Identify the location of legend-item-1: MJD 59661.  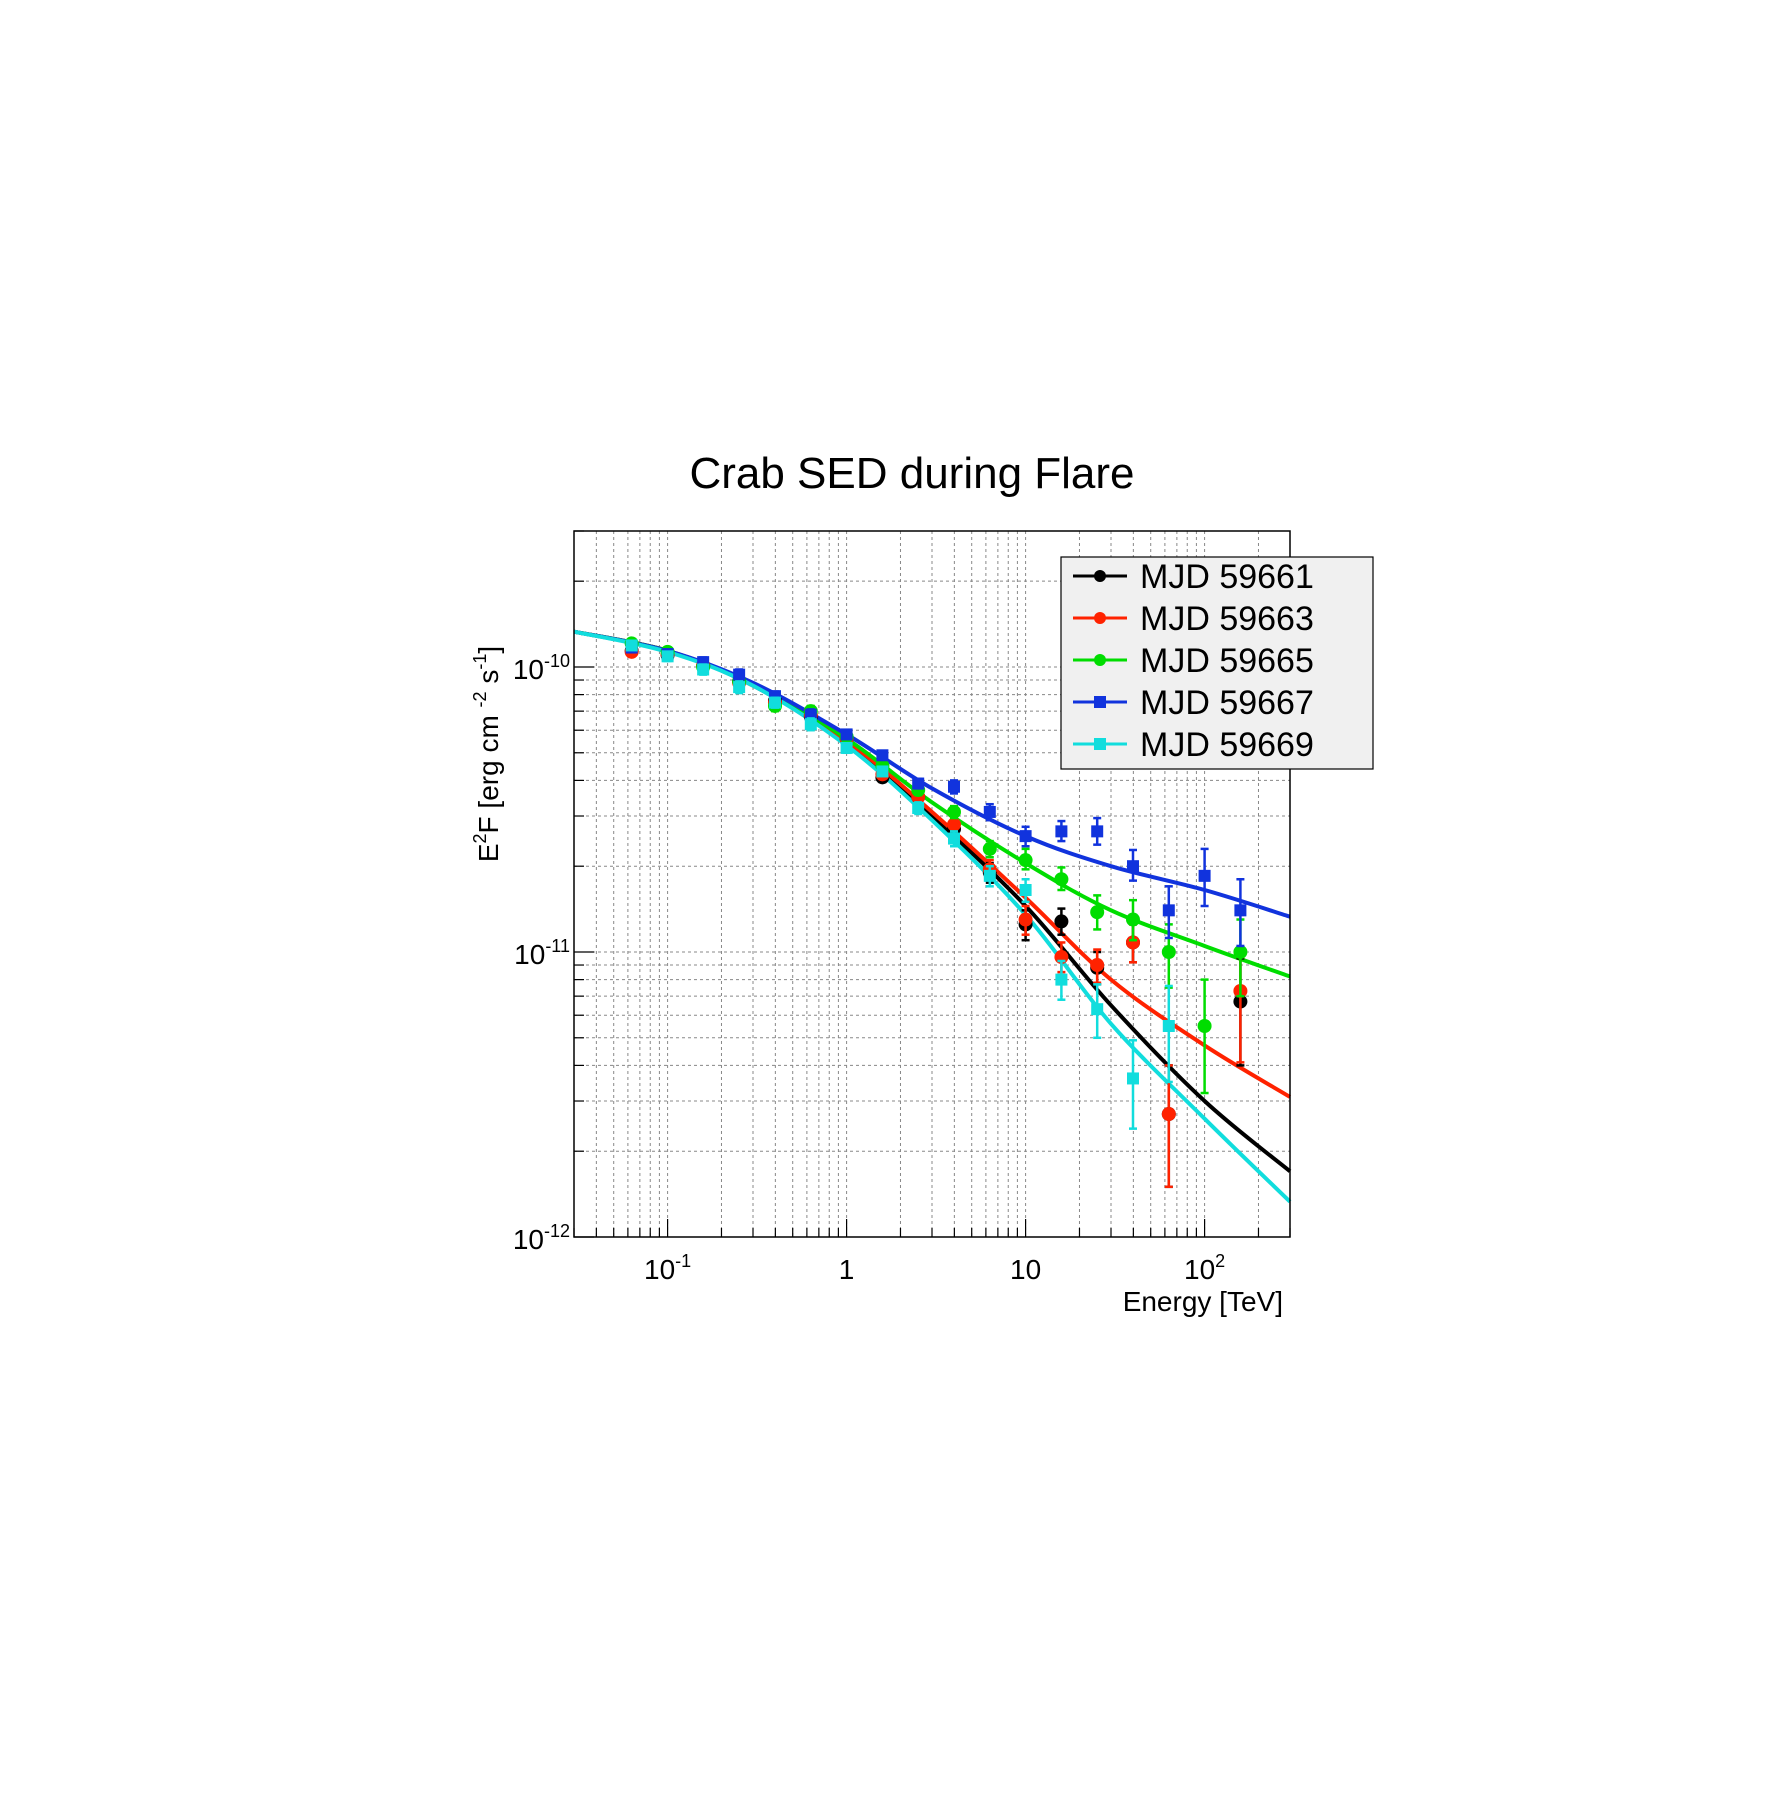
(1193, 577).